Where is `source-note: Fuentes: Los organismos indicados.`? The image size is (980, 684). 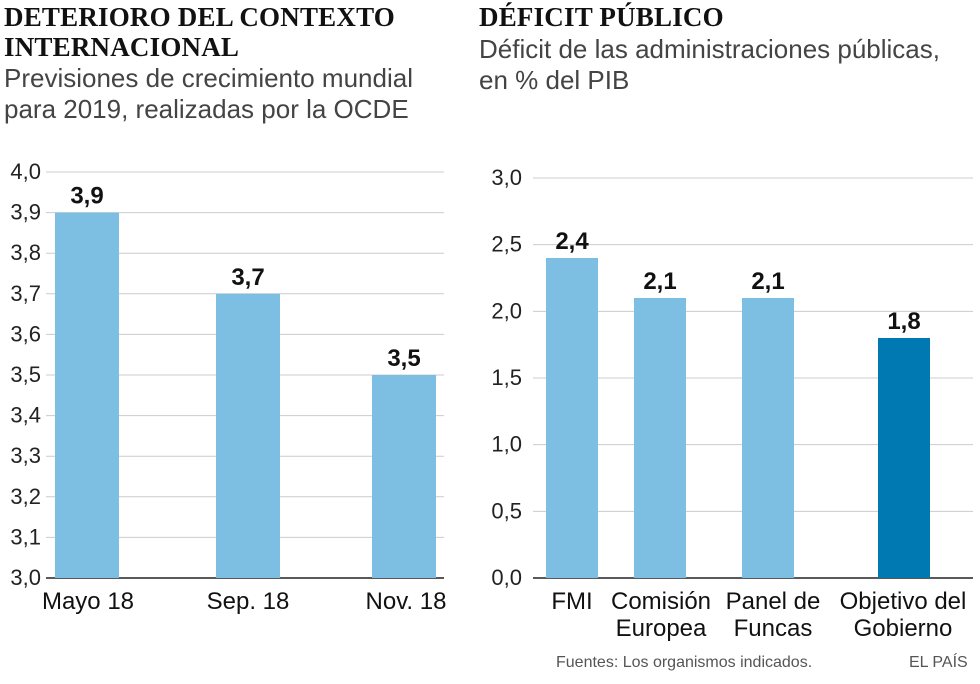
source-note: Fuentes: Los organismos indicados. is located at coordinates (684, 662).